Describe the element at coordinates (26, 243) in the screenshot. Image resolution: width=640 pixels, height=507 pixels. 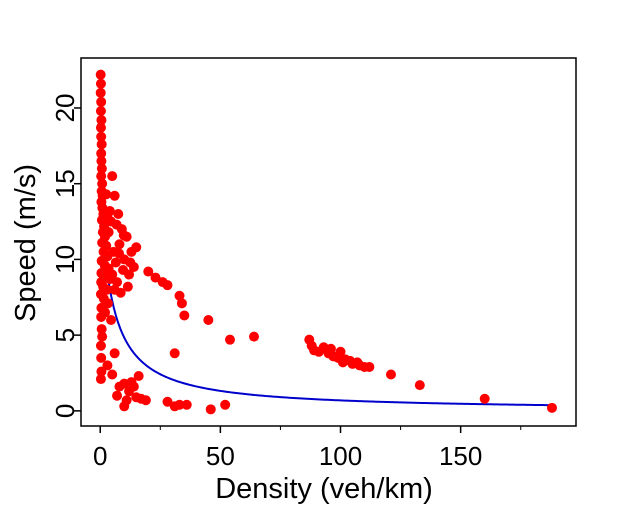
I see `y-axis-label: Speed (m/s)` at that location.